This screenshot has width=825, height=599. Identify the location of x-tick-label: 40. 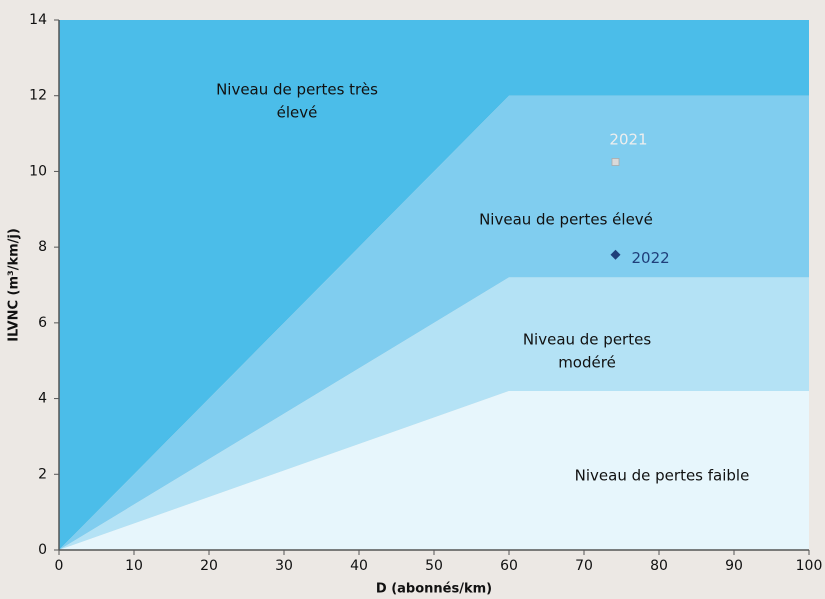
(359, 566).